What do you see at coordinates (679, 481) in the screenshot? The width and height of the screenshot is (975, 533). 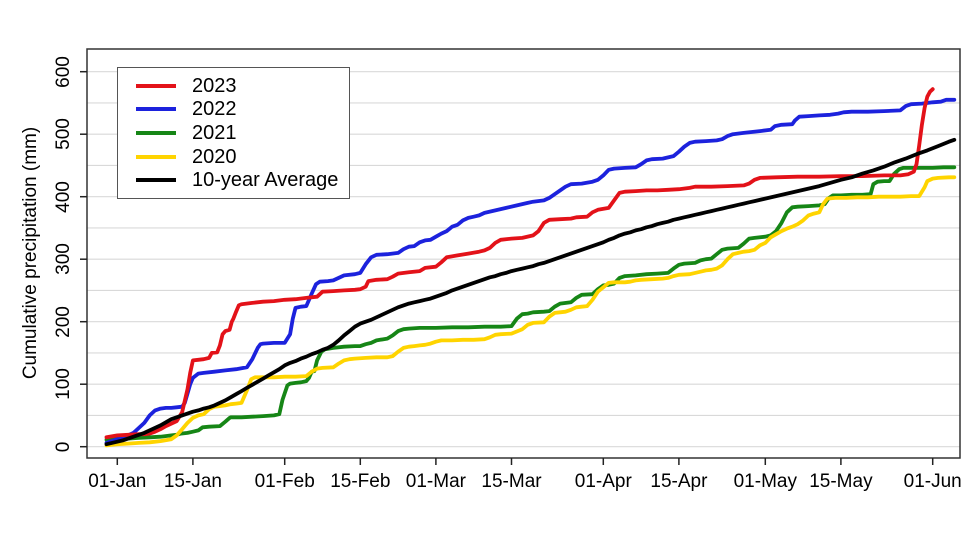 I see `x-tick-label: 15-Apr` at bounding box center [679, 481].